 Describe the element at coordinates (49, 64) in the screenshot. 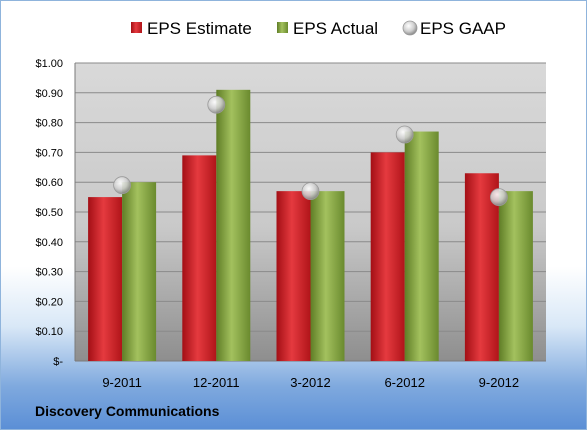

I see `y-tick-label: $1.00` at that location.